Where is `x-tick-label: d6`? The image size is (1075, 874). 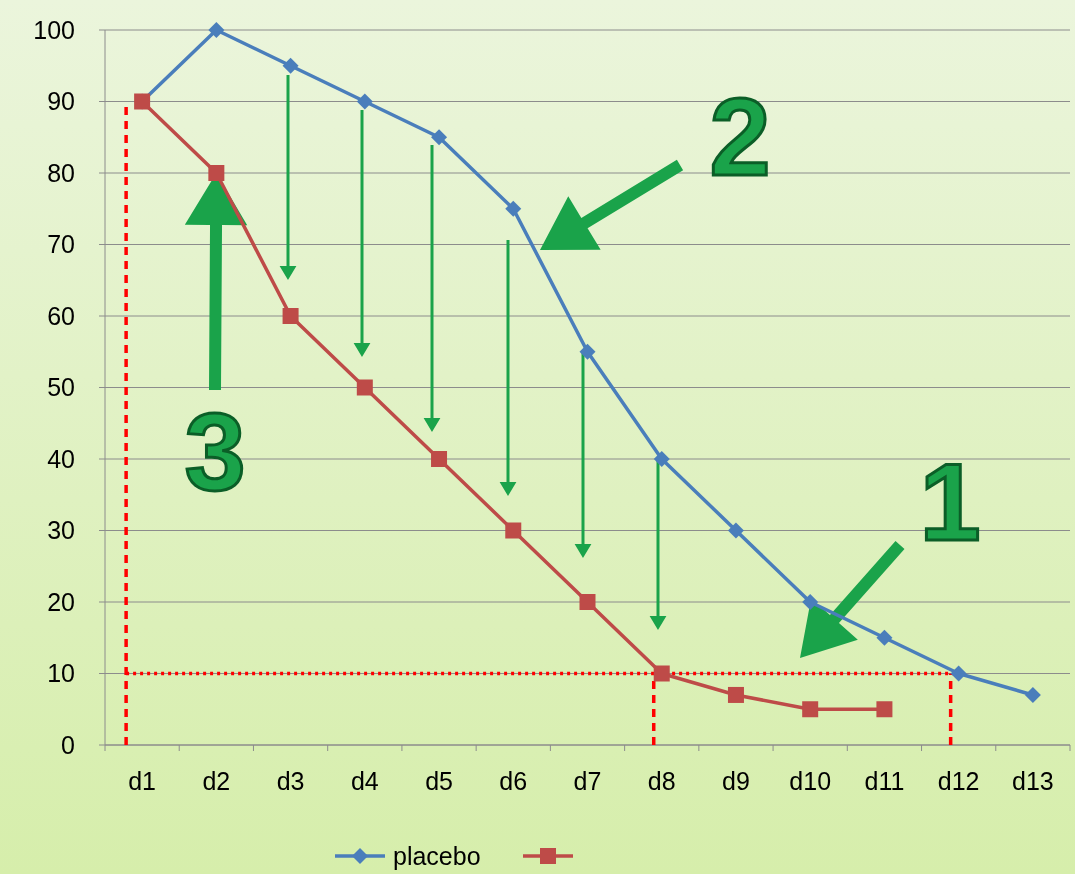 x-tick-label: d6 is located at coordinates (513, 781).